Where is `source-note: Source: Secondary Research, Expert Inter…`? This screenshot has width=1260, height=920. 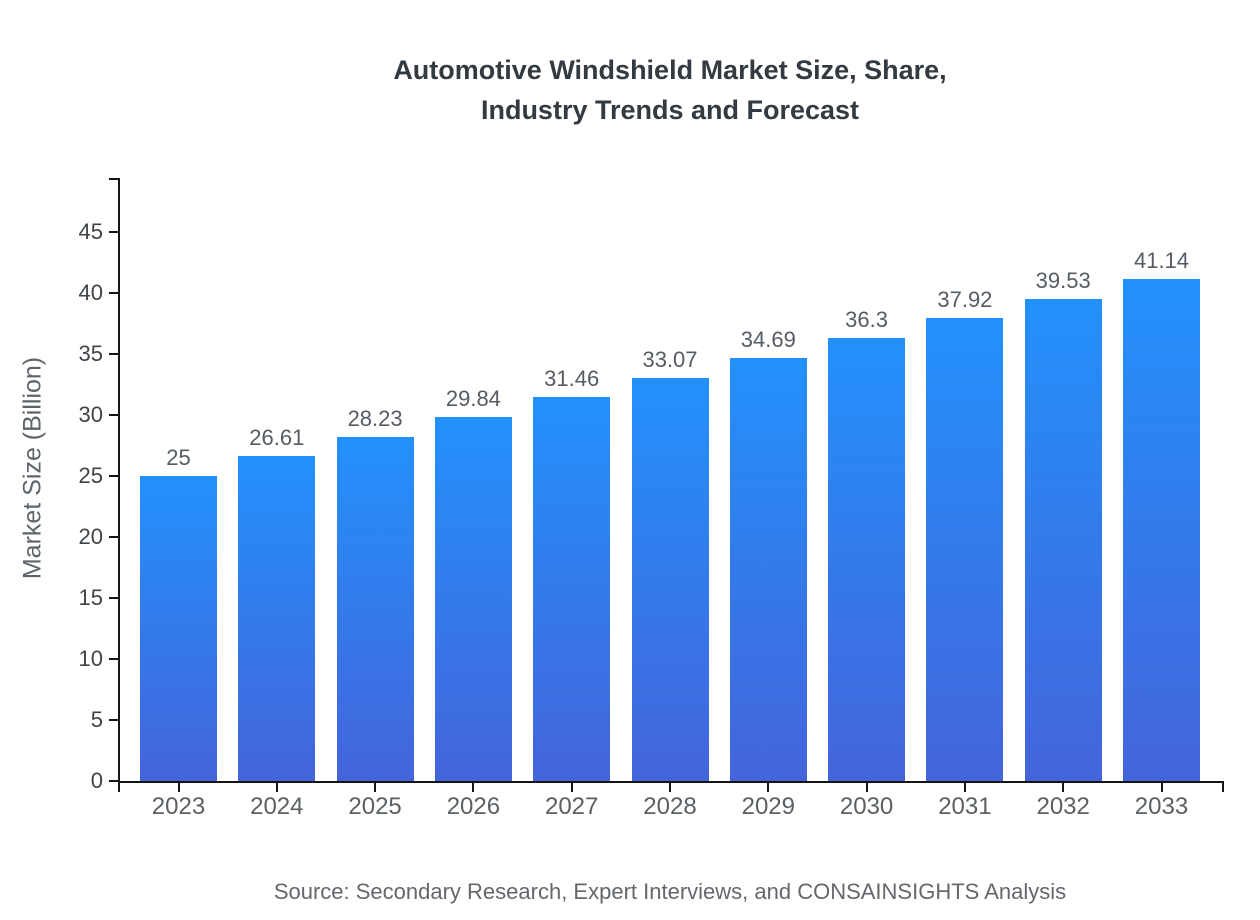 source-note: Source: Secondary Research, Expert Inter… is located at coordinates (670, 891).